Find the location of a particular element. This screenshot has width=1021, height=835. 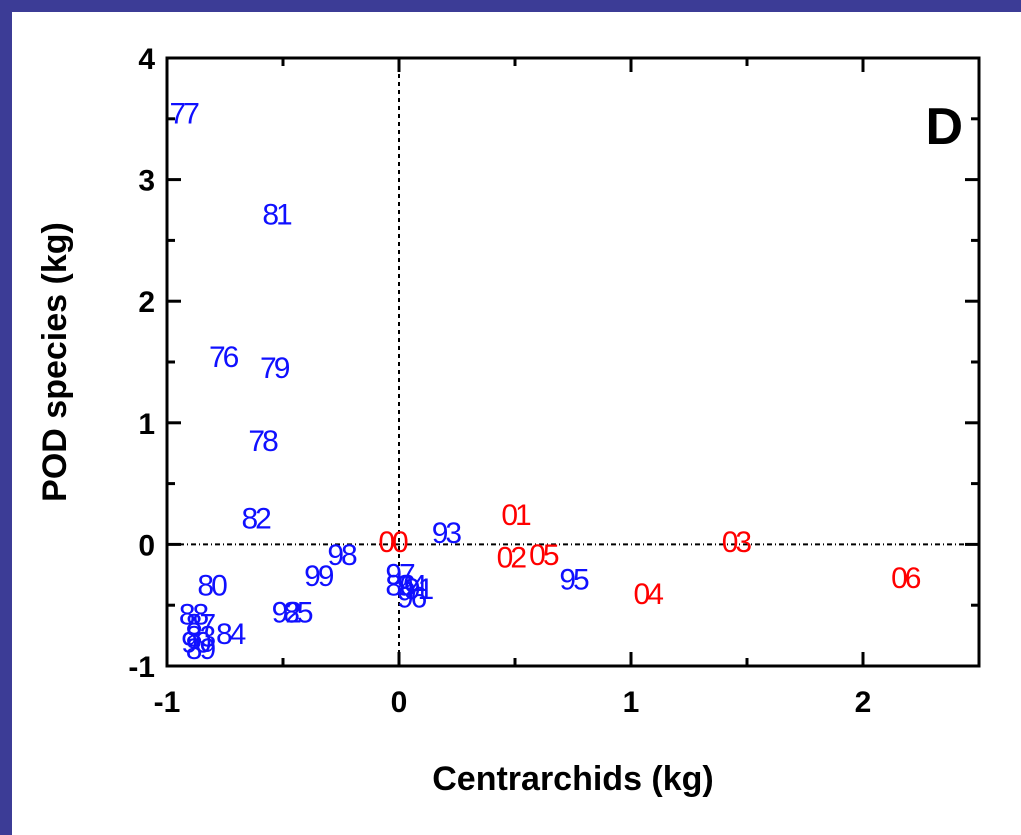

x-tick-label: 1 is located at coordinates (631, 702).